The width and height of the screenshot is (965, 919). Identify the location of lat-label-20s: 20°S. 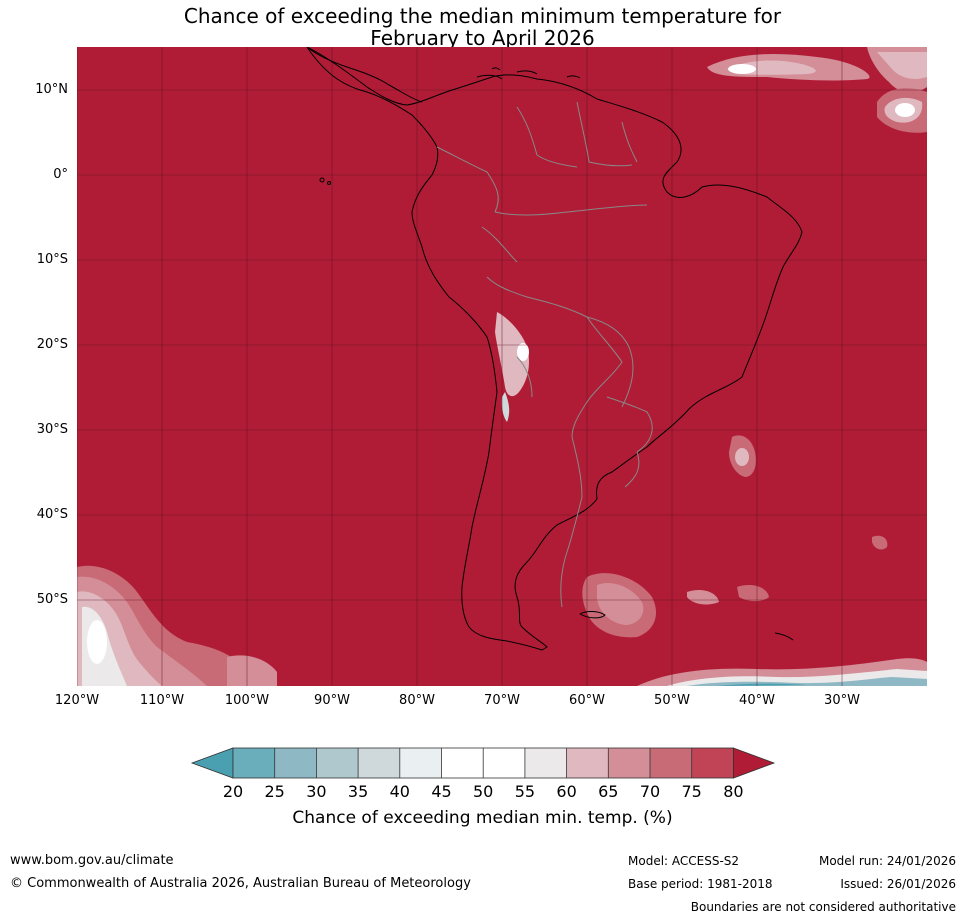
(52, 344).